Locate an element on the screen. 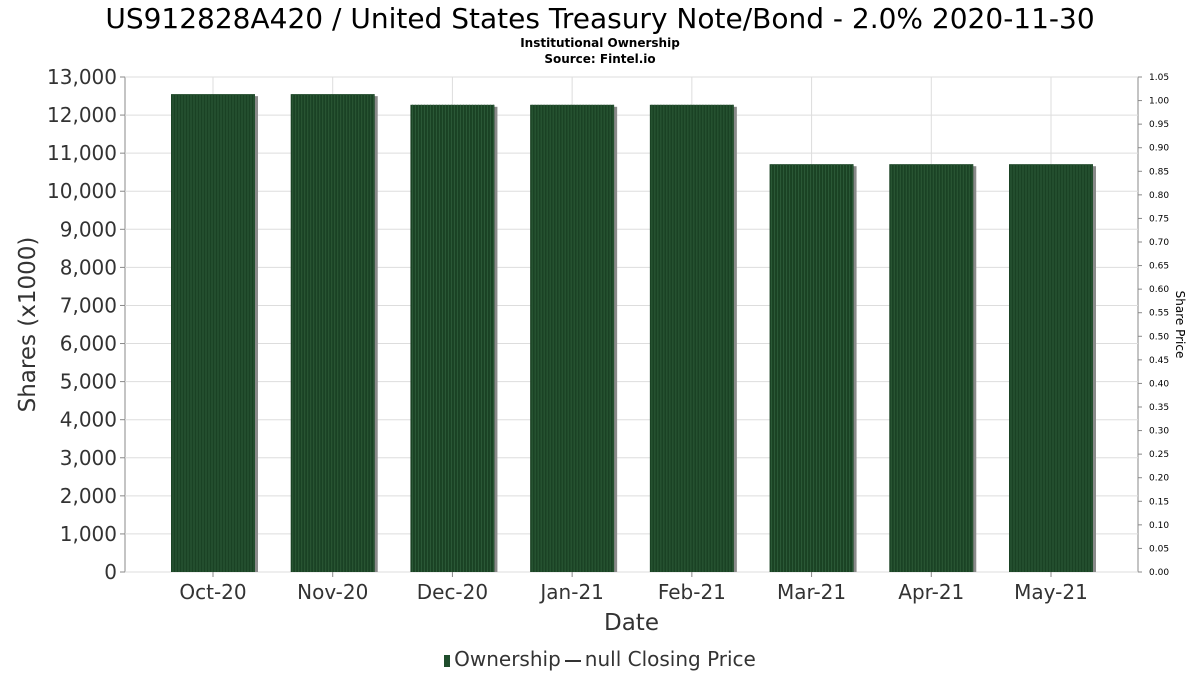 This screenshot has width=1200, height=675. price-legend-line is located at coordinates (572, 660).